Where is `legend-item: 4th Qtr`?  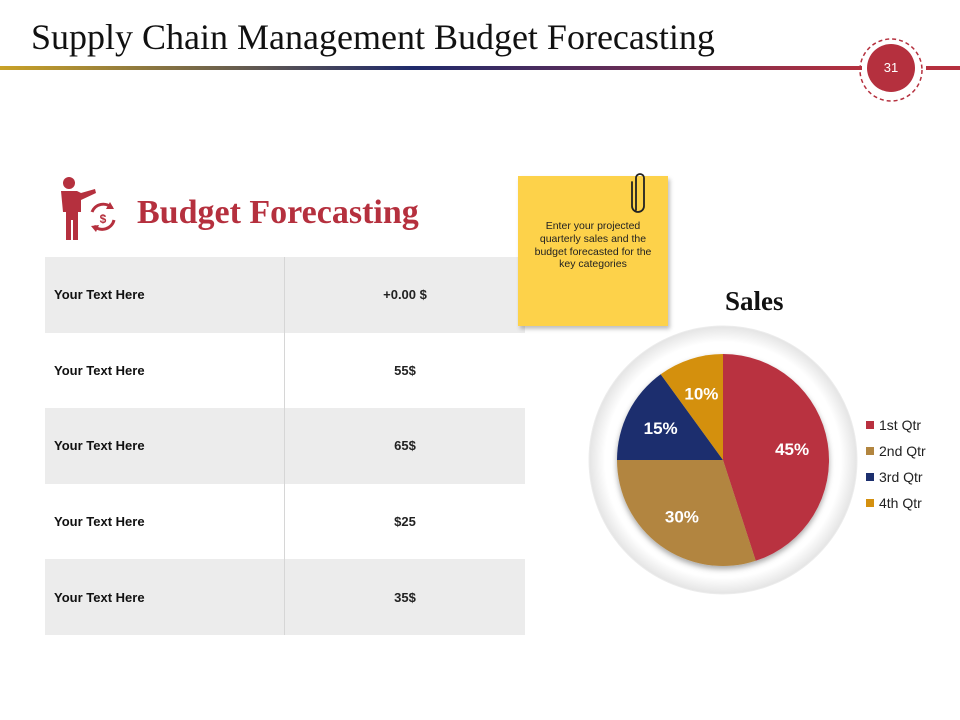 legend-item: 4th Qtr is located at coordinates (896, 503).